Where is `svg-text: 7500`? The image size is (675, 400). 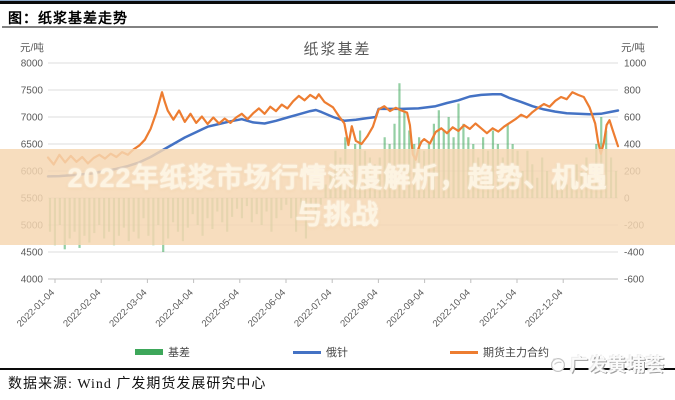 svg-text: 7500 is located at coordinates (32, 91).